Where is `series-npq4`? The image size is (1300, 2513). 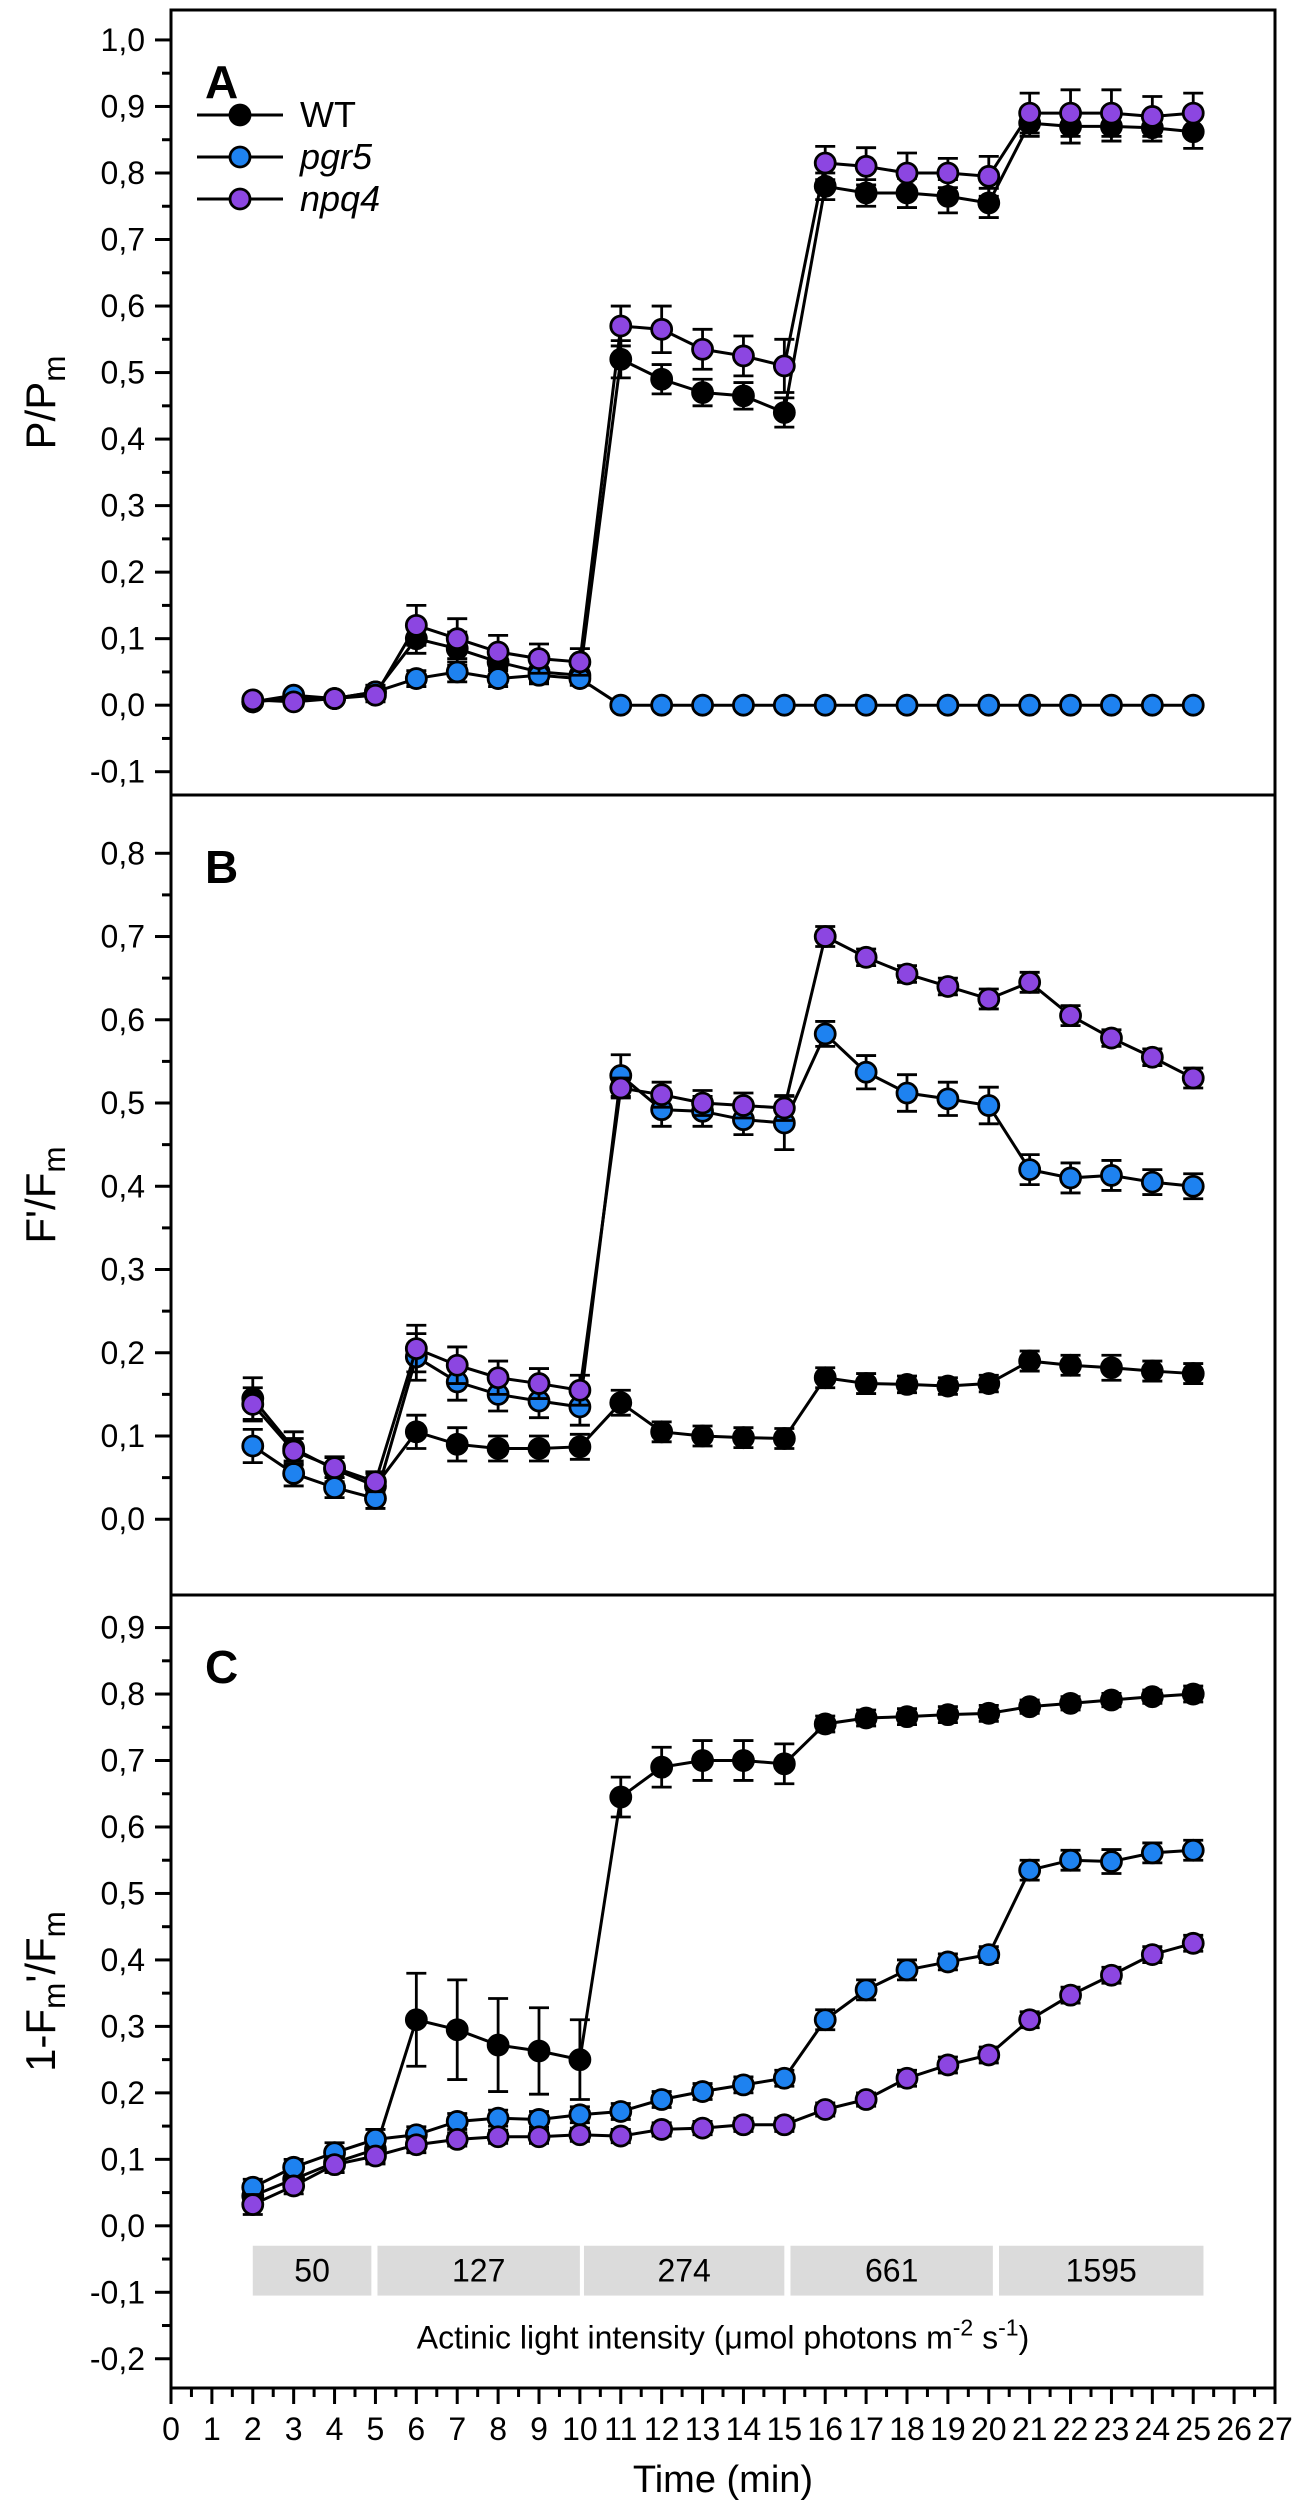 series-npq4 is located at coordinates (723, 2073).